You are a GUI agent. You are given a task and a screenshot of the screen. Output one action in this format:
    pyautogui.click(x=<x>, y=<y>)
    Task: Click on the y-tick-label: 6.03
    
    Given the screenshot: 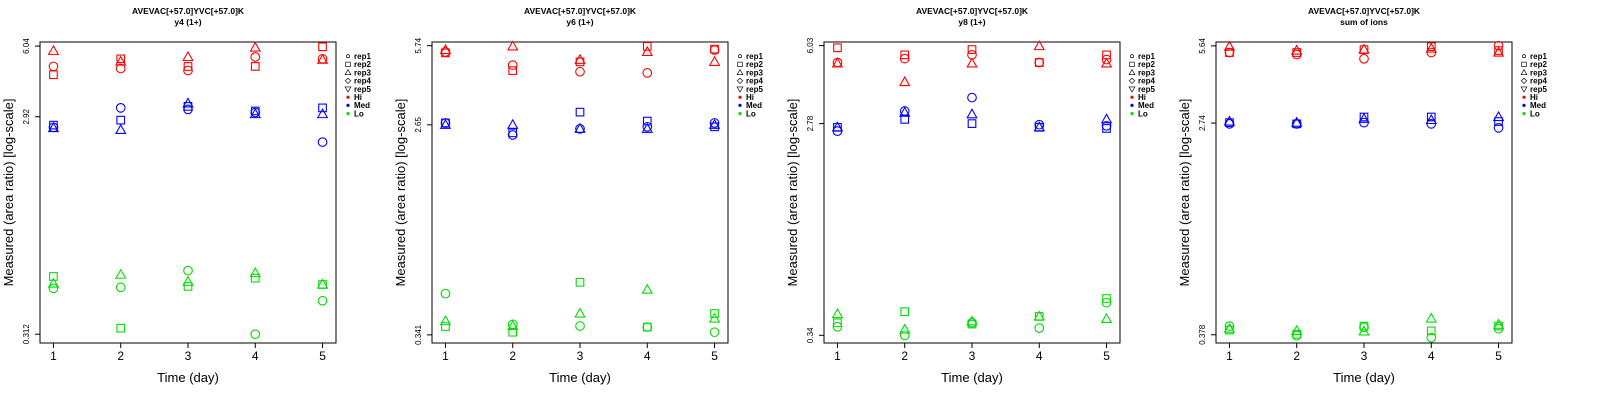 What is the action you would take?
    pyautogui.click(x=810, y=45)
    